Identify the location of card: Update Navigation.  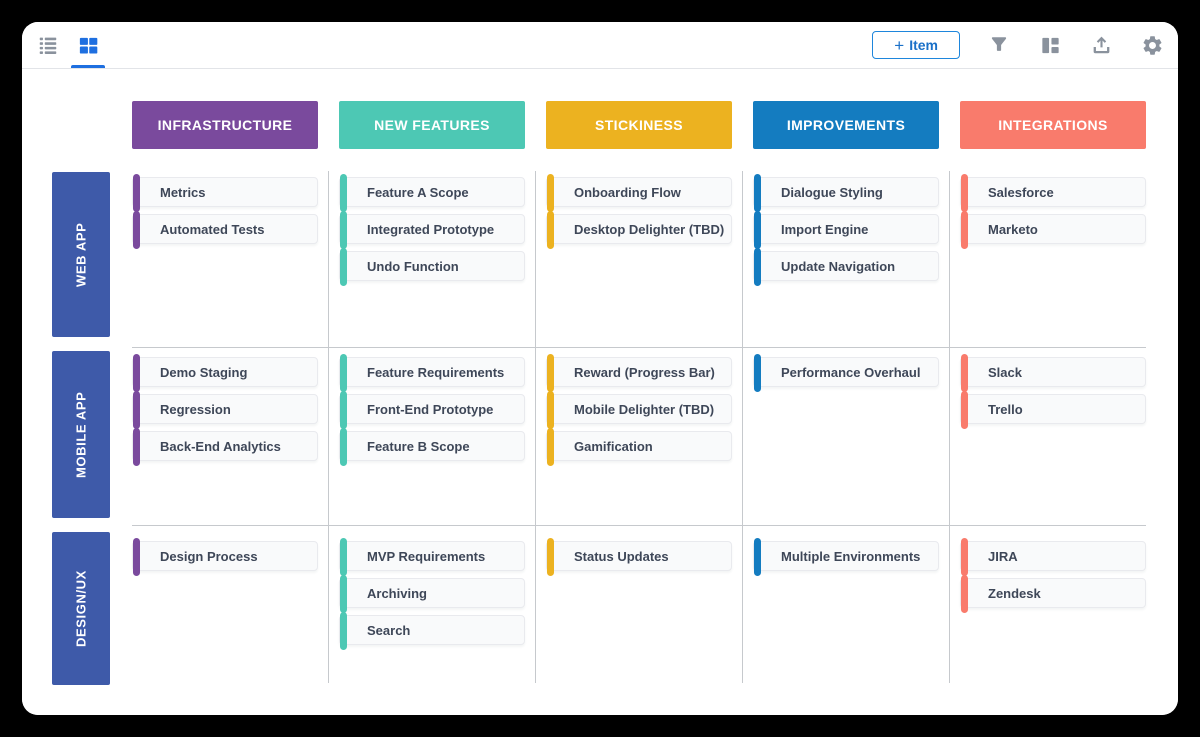
(846, 267).